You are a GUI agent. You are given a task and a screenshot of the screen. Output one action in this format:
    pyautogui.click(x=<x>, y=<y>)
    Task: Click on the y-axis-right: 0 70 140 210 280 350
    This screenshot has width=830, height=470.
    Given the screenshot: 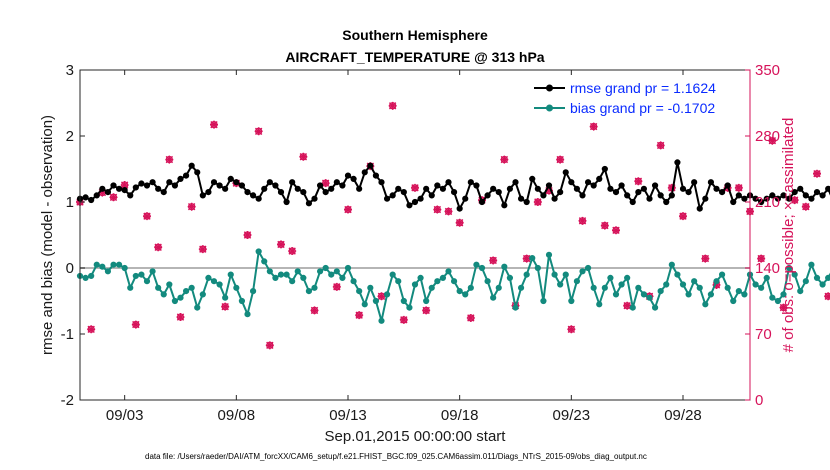 What is the action you would take?
    pyautogui.click(x=762, y=235)
    